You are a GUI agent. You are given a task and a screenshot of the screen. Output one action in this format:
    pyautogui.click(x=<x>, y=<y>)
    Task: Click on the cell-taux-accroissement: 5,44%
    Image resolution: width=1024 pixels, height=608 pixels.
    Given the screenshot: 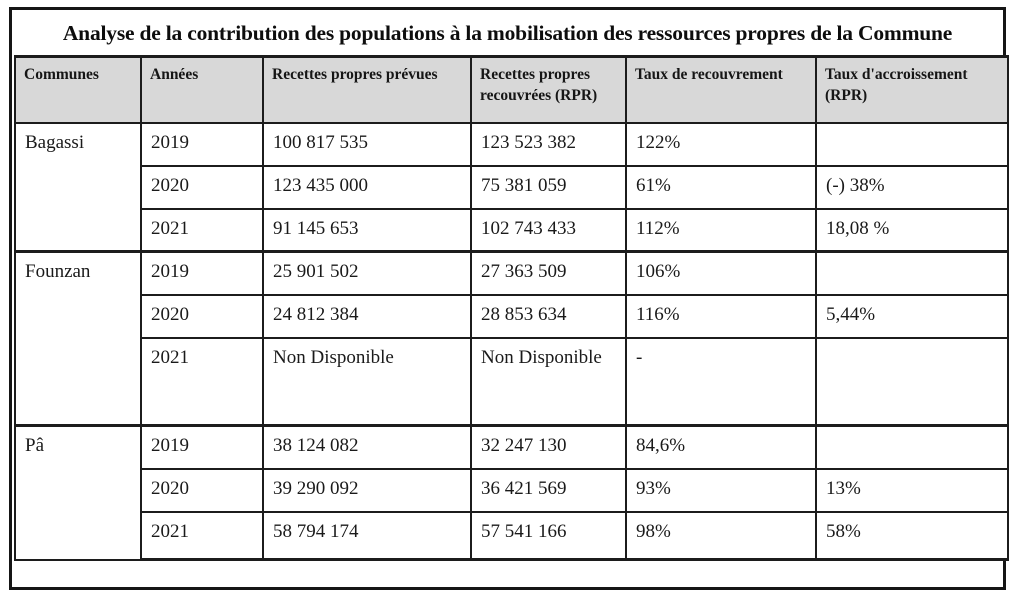 What is the action you would take?
    pyautogui.click(x=912, y=316)
    